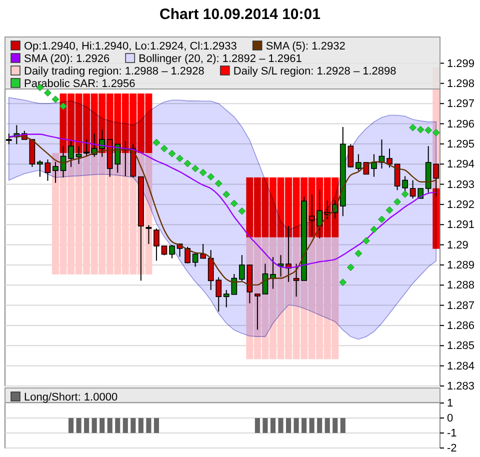  I want to click on y-tick-label: 0, so click(450, 418).